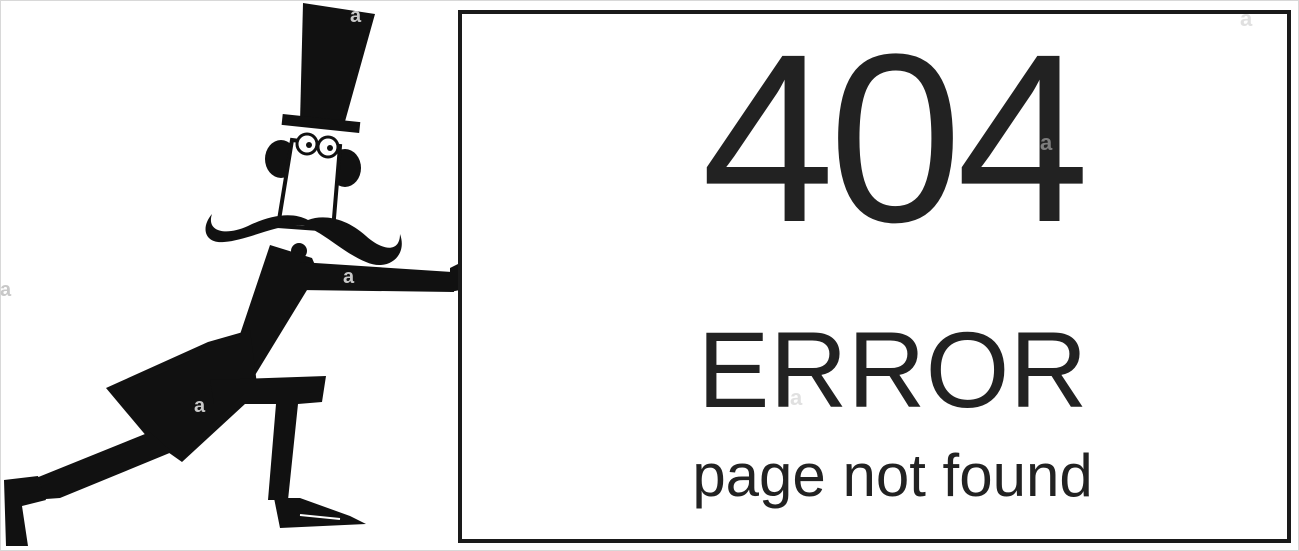 The width and height of the screenshot is (1299, 551). Describe the element at coordinates (102, 466) in the screenshot. I see `back-leg` at that location.